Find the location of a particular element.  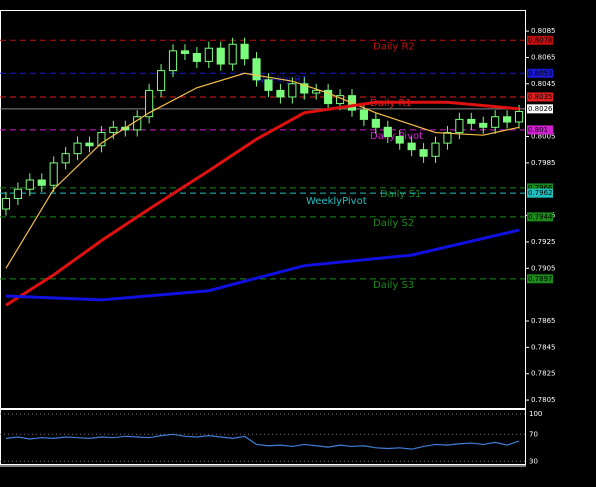

level-name: Daily S3 is located at coordinates (393, 285).